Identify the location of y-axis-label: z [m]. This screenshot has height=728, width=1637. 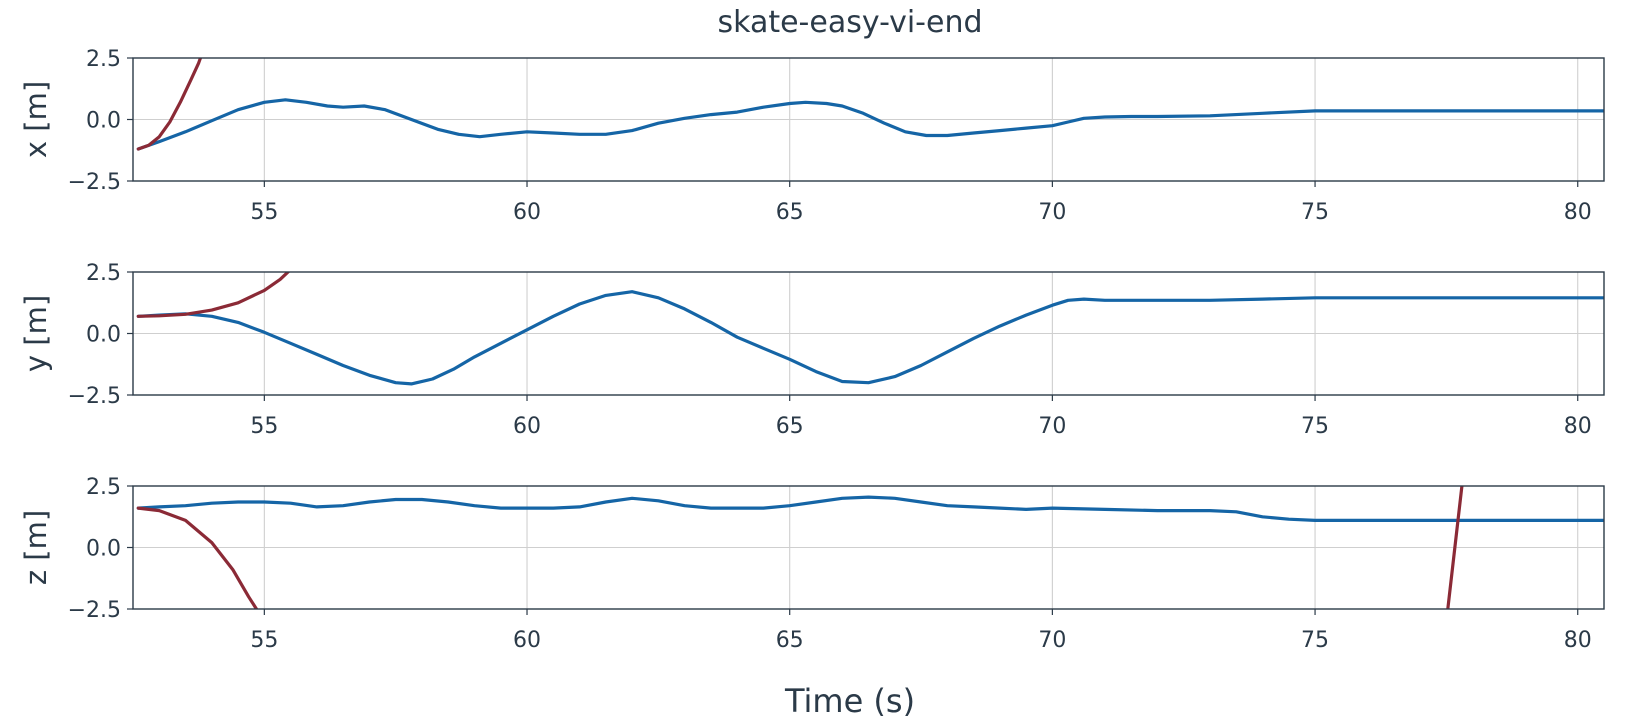
(36, 547).